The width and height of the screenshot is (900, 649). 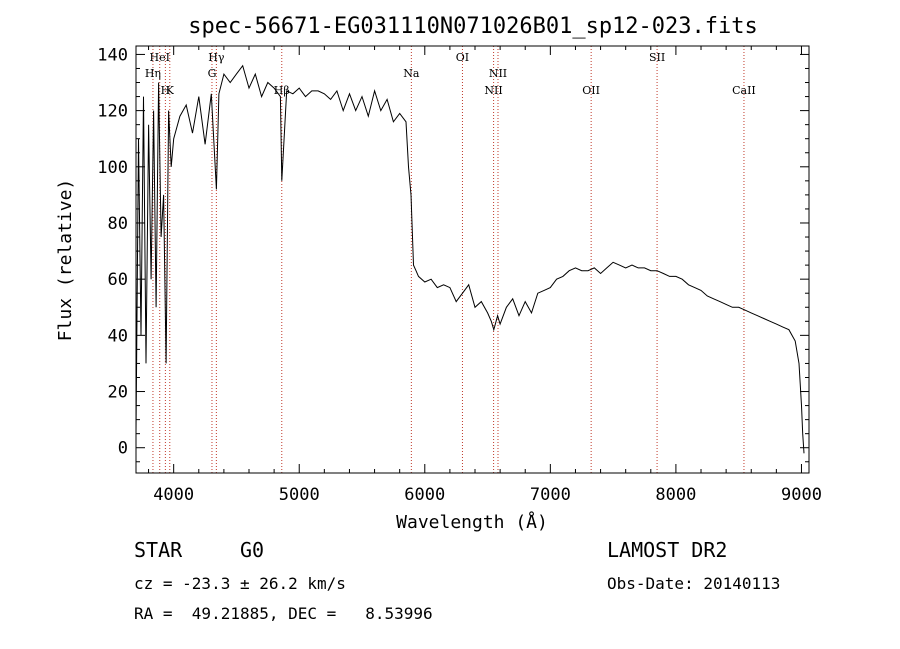 What do you see at coordinates (212, 73) in the screenshot?
I see `spectral-line-label: G` at bounding box center [212, 73].